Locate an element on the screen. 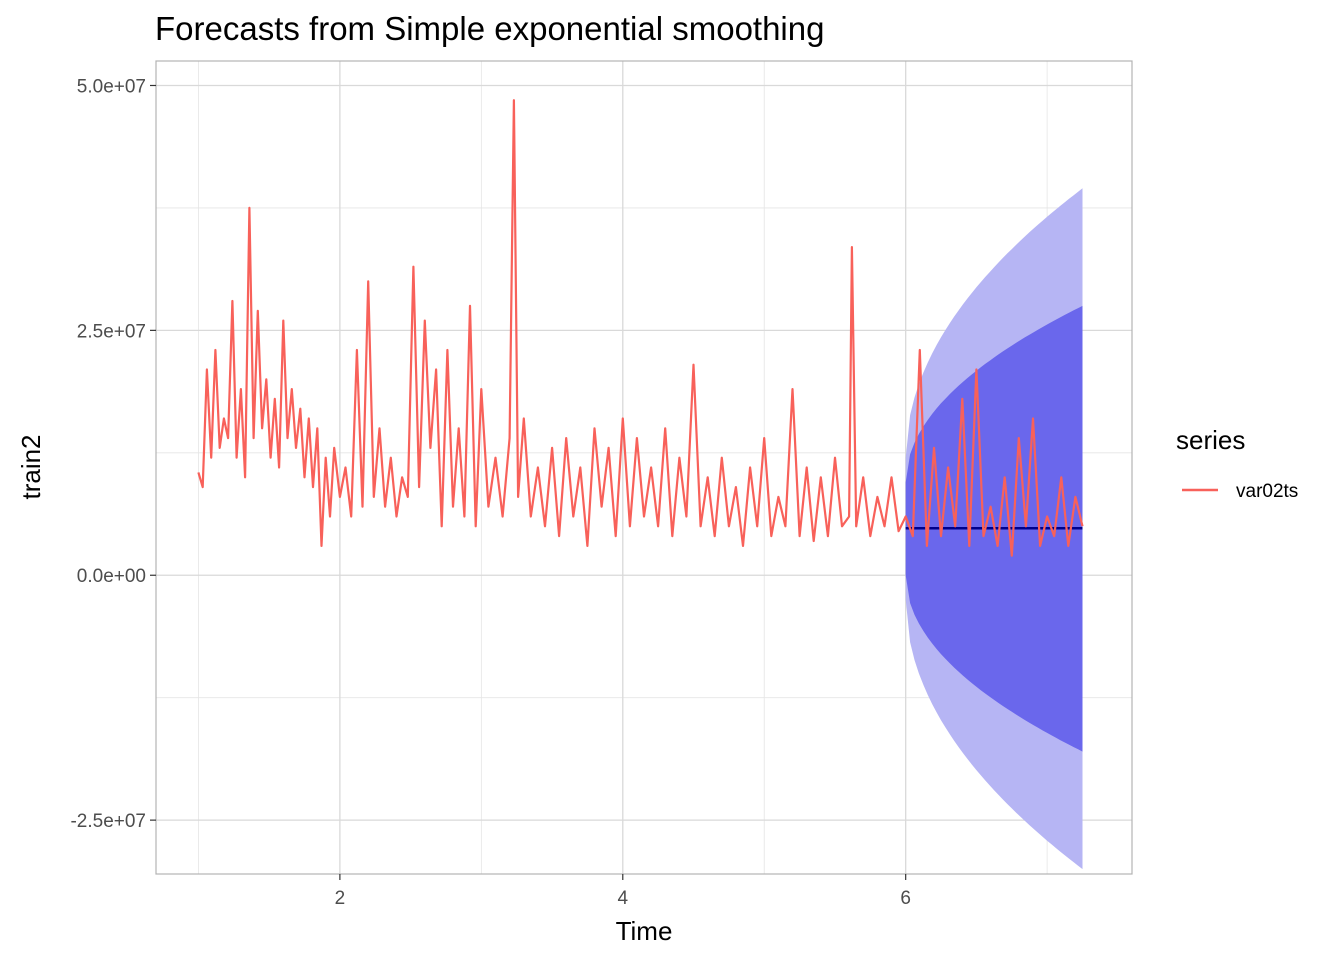 Image resolution: width=1344 pixels, height=960 pixels. legend: series var02ts is located at coordinates (1237, 463).